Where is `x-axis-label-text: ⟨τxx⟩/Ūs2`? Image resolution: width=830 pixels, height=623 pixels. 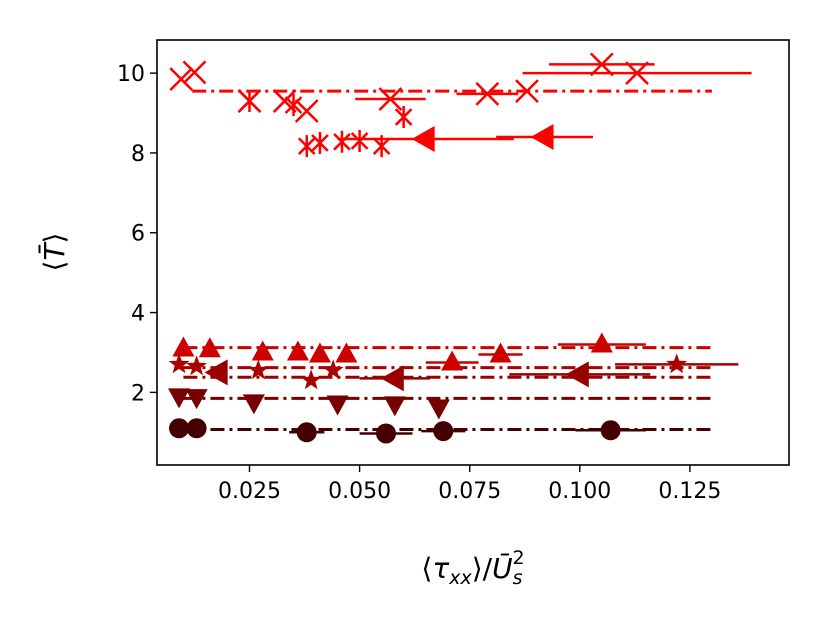
x-axis-label-text: ⟨τxx⟩/Ūs2 is located at coordinates (472, 568).